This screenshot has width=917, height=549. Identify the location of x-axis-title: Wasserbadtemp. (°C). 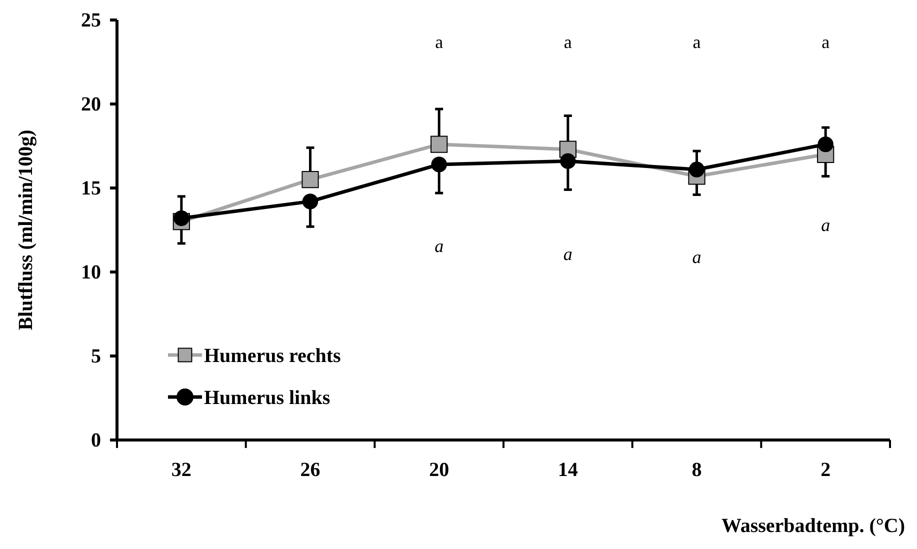
(813, 526).